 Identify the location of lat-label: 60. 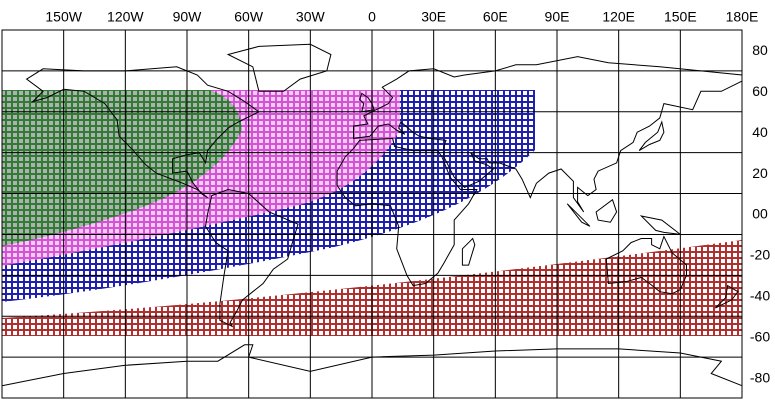
(760, 91).